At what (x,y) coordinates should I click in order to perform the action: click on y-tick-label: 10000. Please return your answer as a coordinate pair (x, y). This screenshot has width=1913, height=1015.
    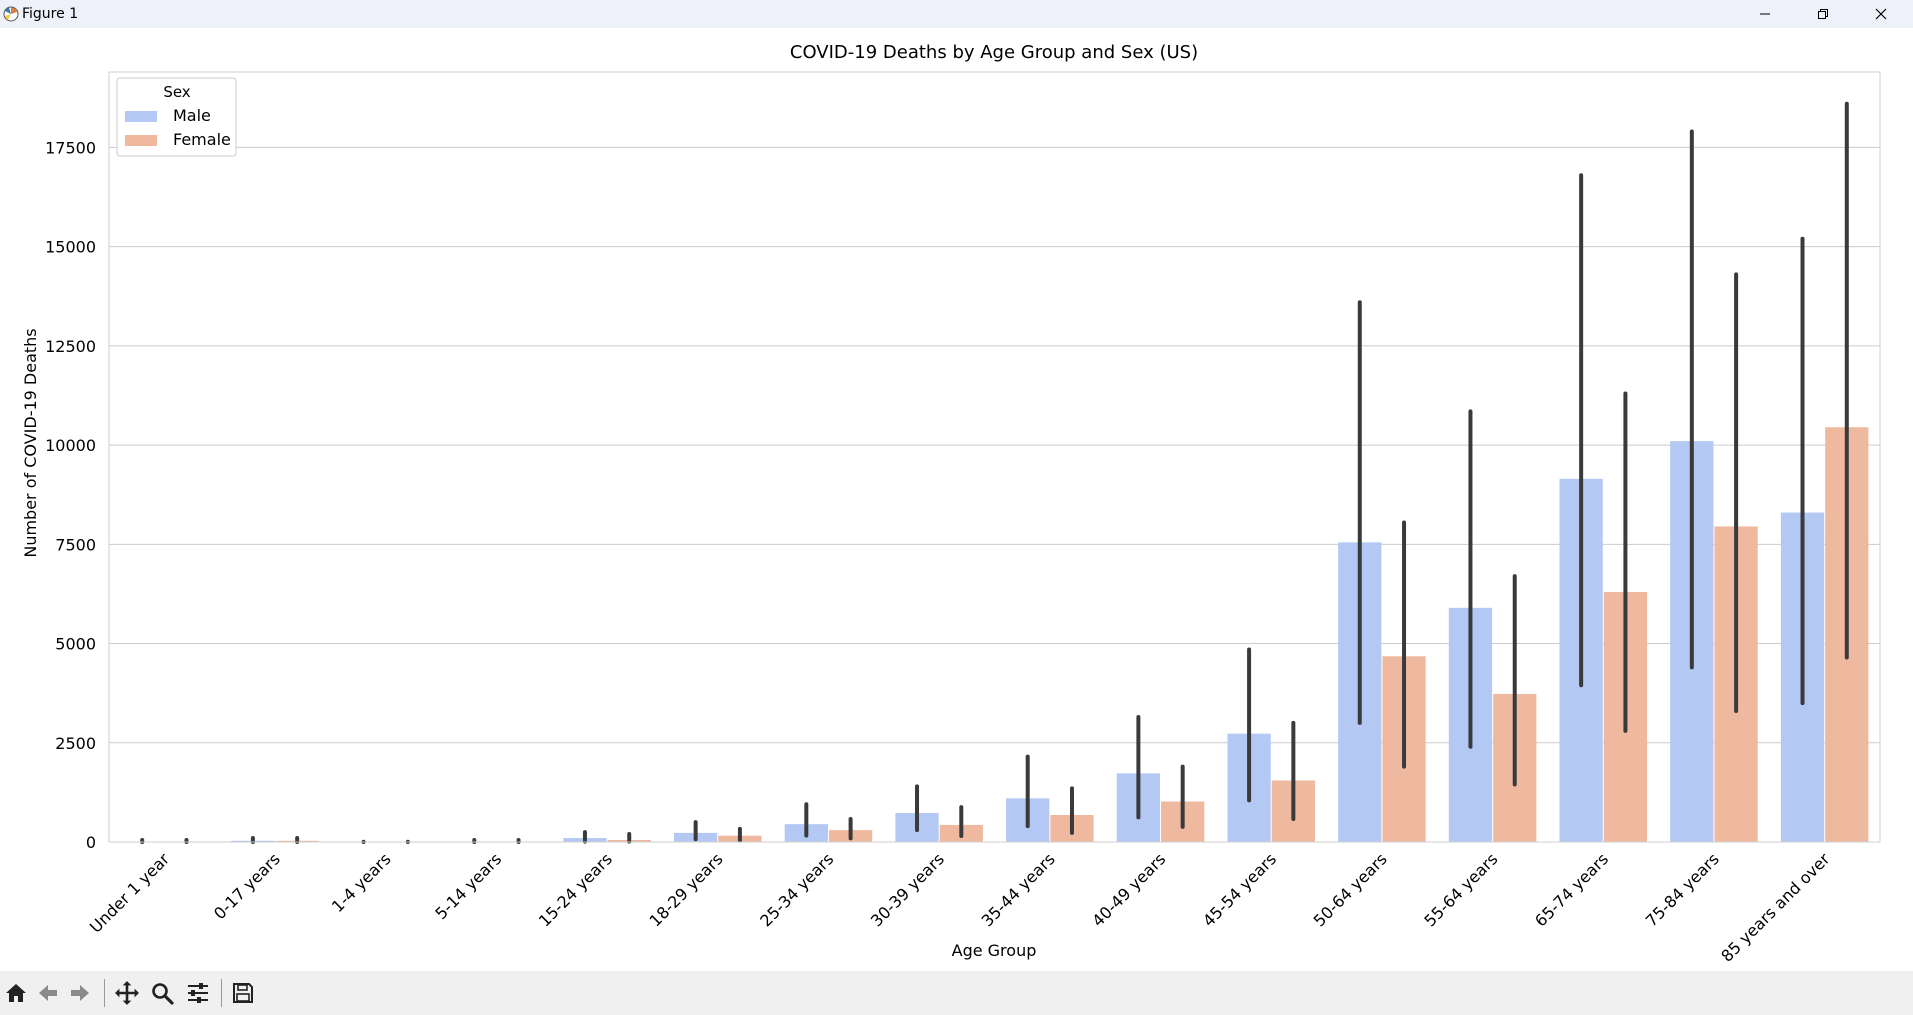
    Looking at the image, I should click on (70, 445).